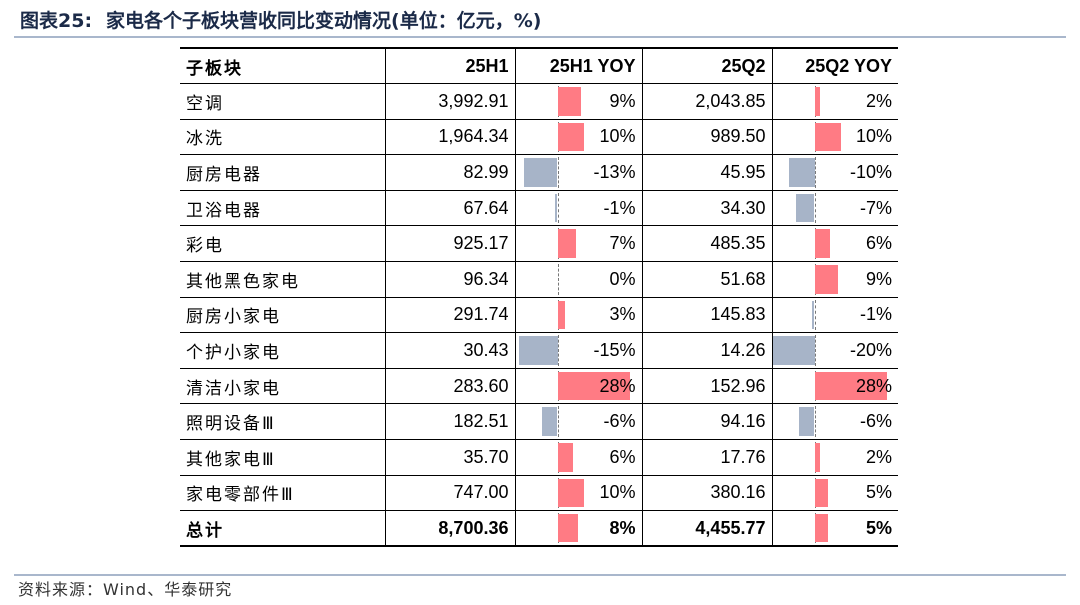  I want to click on yoy-25h1-cell: -15%, so click(579, 350).